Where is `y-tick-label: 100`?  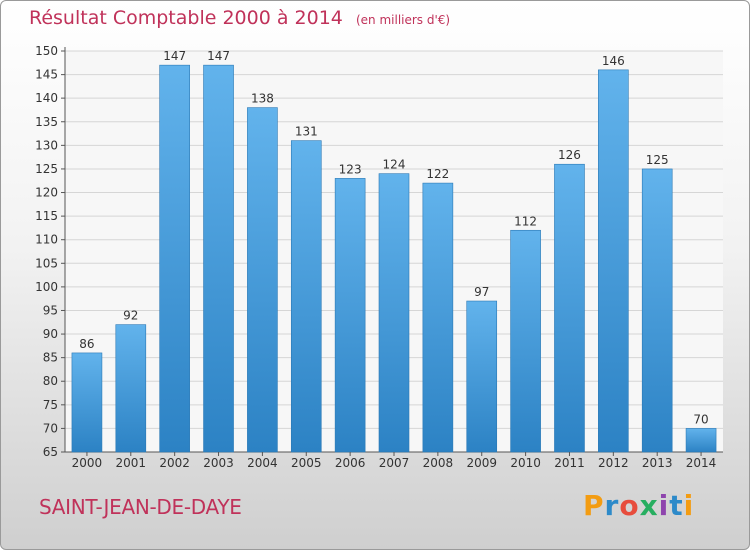 y-tick-label: 100 is located at coordinates (46, 287).